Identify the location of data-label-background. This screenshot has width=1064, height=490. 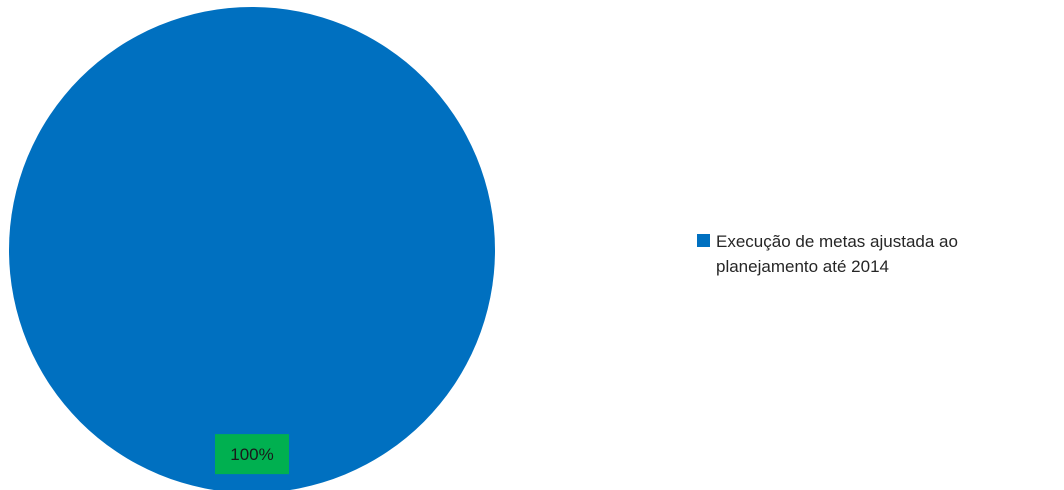
(252, 454).